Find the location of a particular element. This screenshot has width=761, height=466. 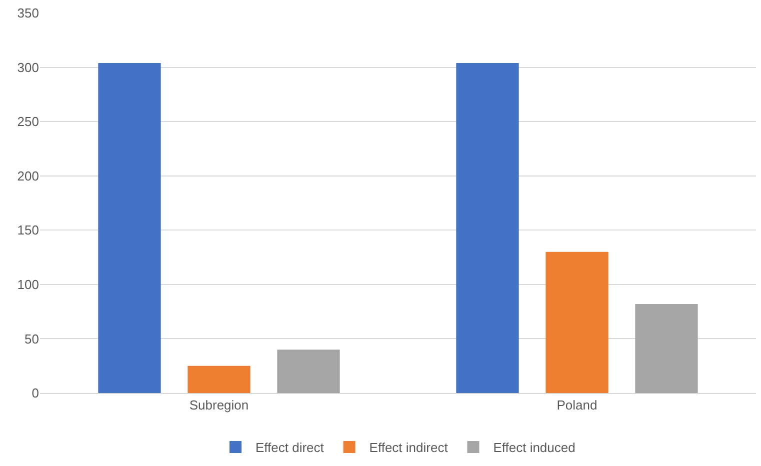

y-tick-label: 300 is located at coordinates (28, 67).